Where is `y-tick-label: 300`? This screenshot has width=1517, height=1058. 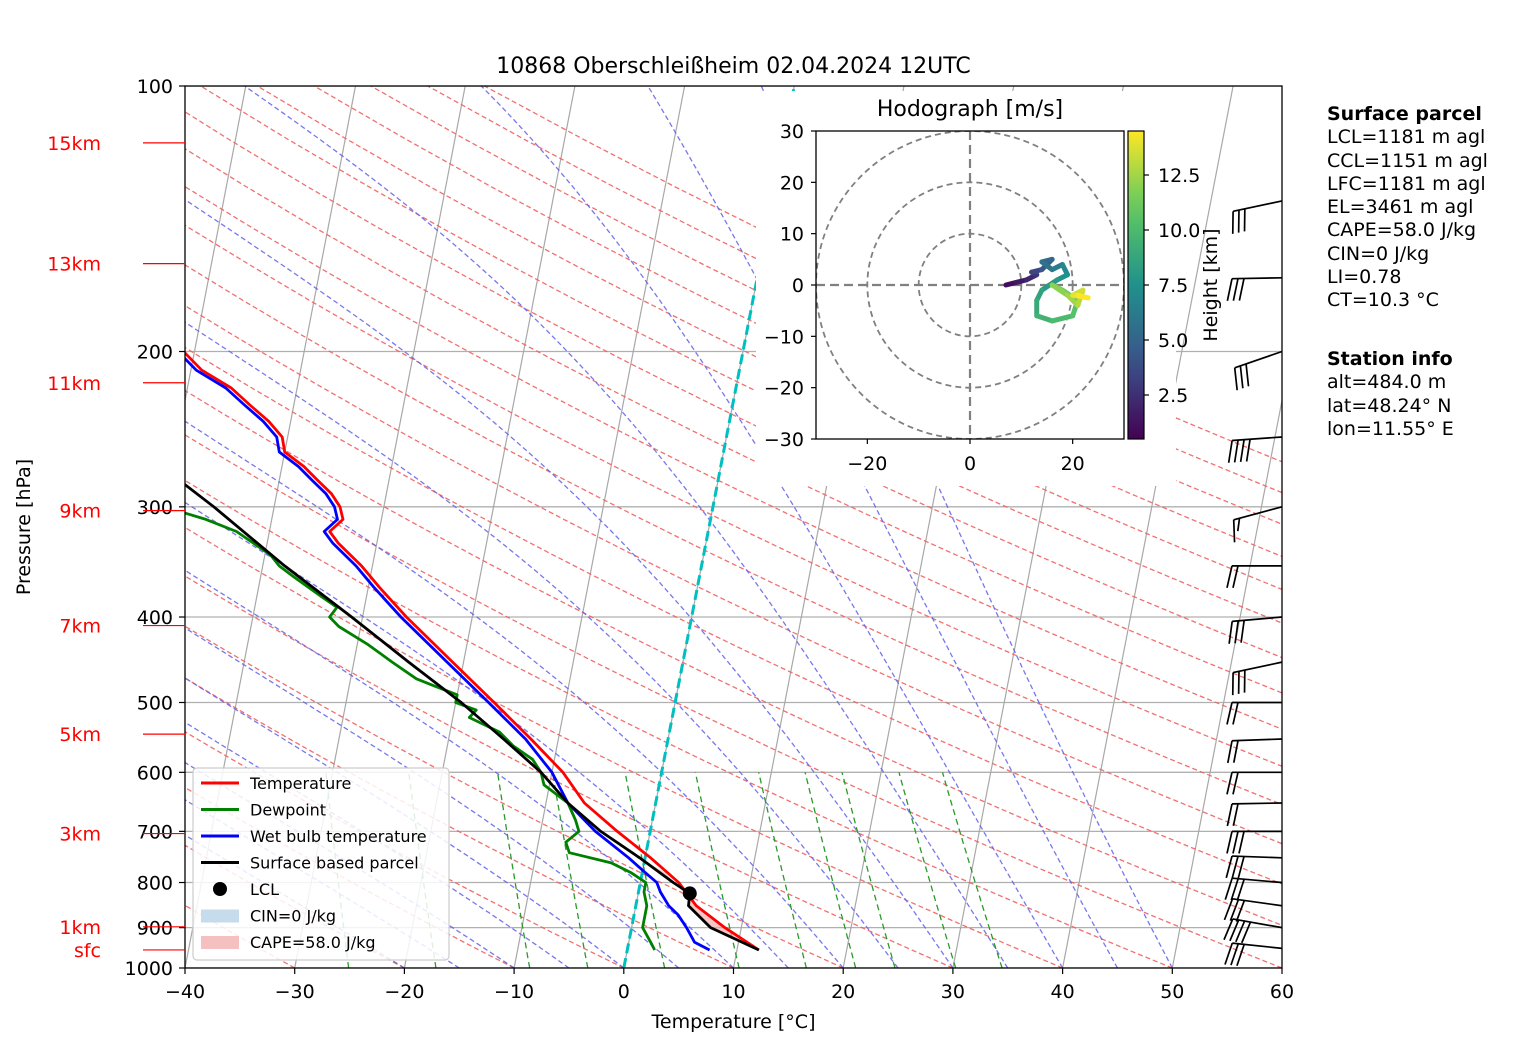 y-tick-label: 300 is located at coordinates (155, 508).